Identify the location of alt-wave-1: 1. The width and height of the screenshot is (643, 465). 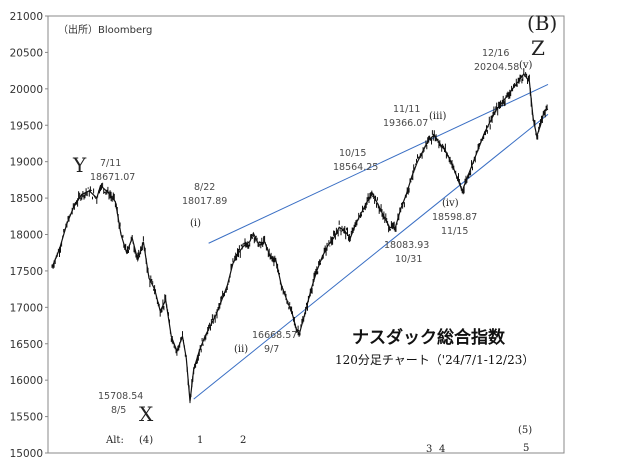
(200, 440).